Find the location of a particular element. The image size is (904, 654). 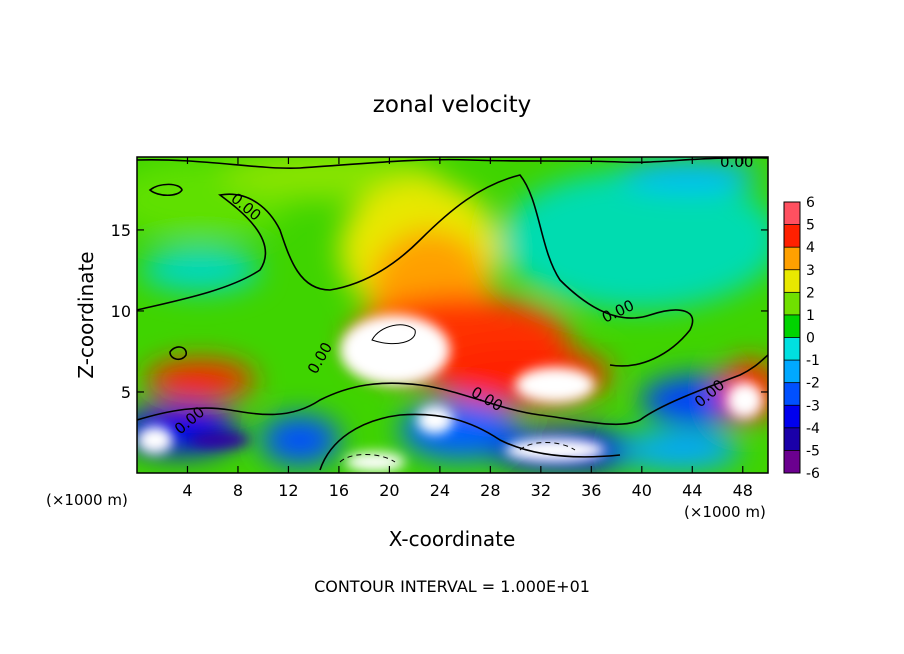

x-tick-label: 36 is located at coordinates (591, 490).